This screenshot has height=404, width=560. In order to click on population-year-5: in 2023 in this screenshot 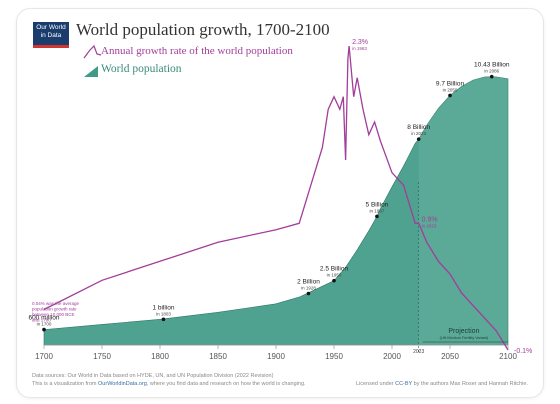, I will do `click(418, 133)`.